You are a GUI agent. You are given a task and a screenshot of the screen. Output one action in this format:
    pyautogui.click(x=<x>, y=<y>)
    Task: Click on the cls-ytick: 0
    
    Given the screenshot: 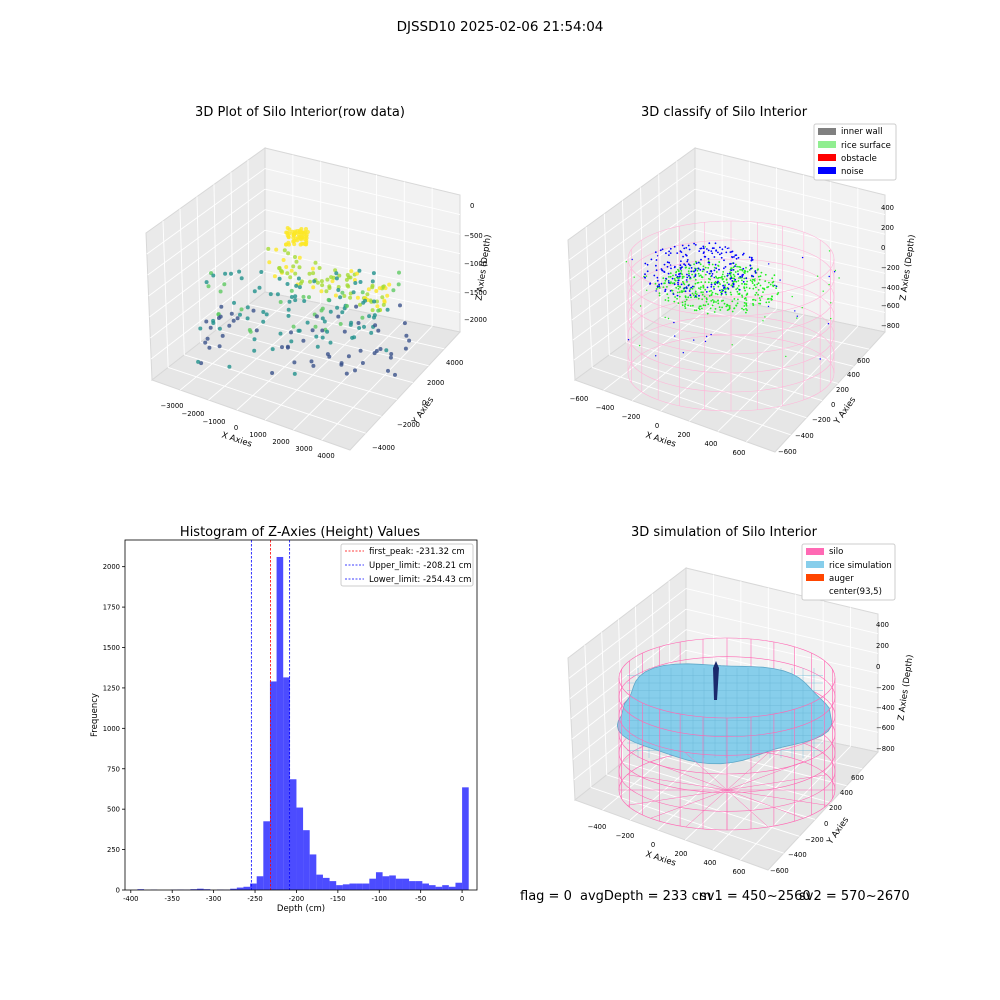 What is the action you would take?
    pyautogui.click(x=833, y=405)
    